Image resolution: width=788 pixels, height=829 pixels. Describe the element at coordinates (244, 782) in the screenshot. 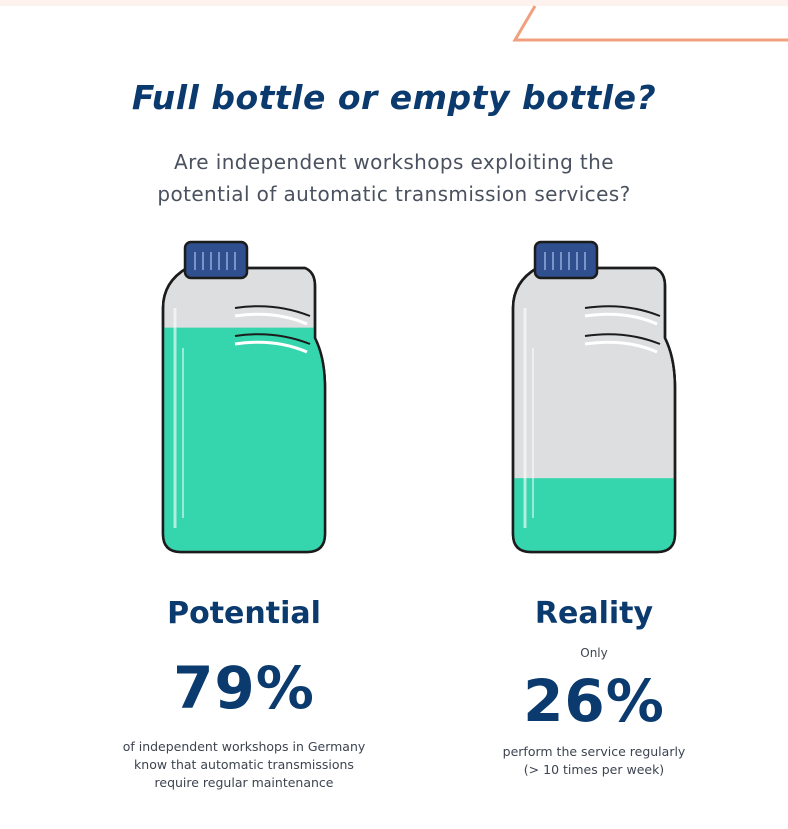

I see `potential-caption-line-3: require regular maintenance` at that location.